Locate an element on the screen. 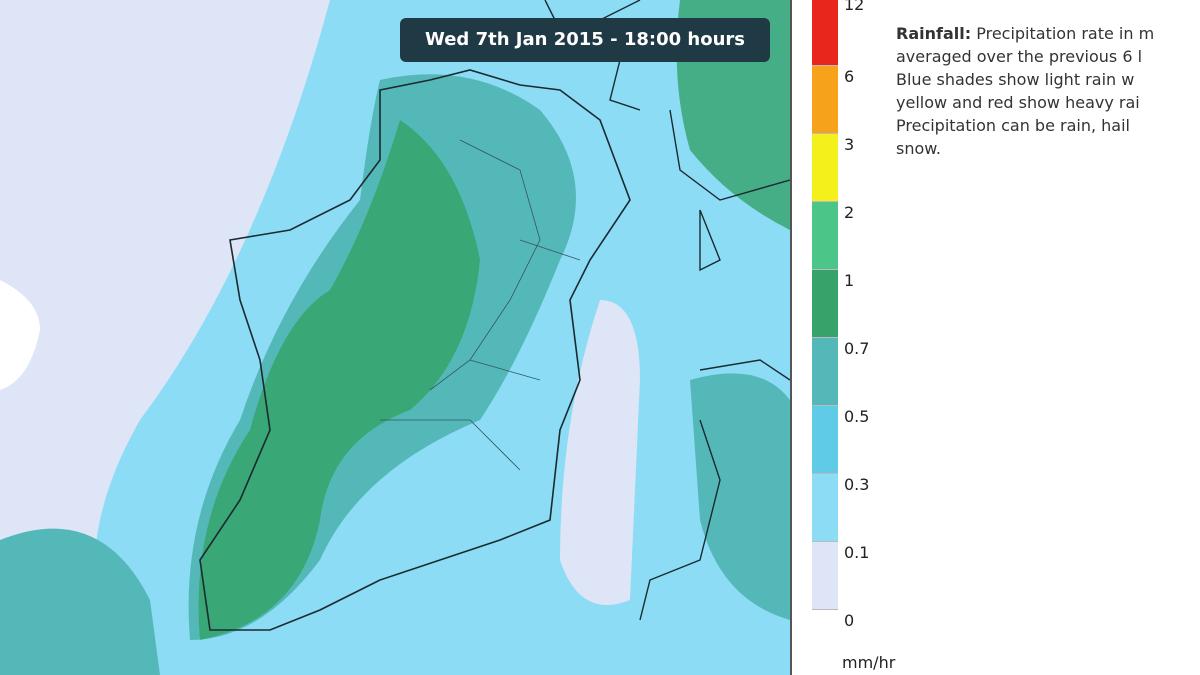  legend-label: 0.3 is located at coordinates (857, 484).